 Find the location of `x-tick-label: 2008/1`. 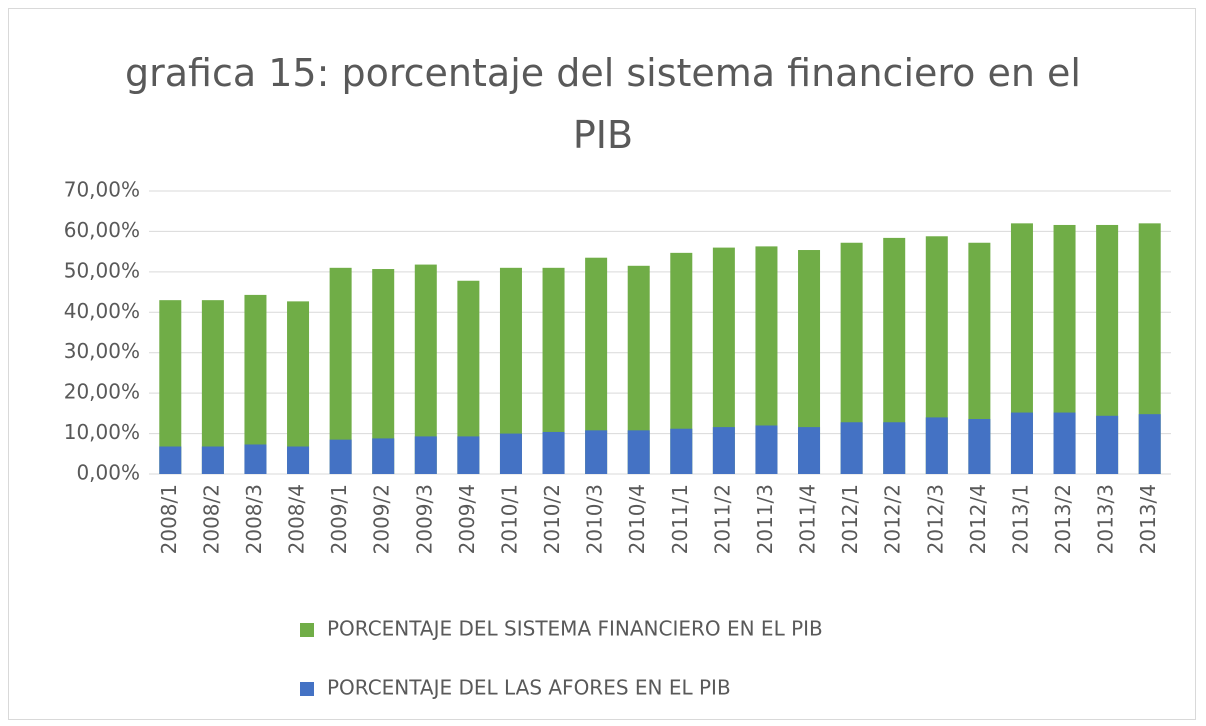

x-tick-label: 2008/1 is located at coordinates (169, 519).